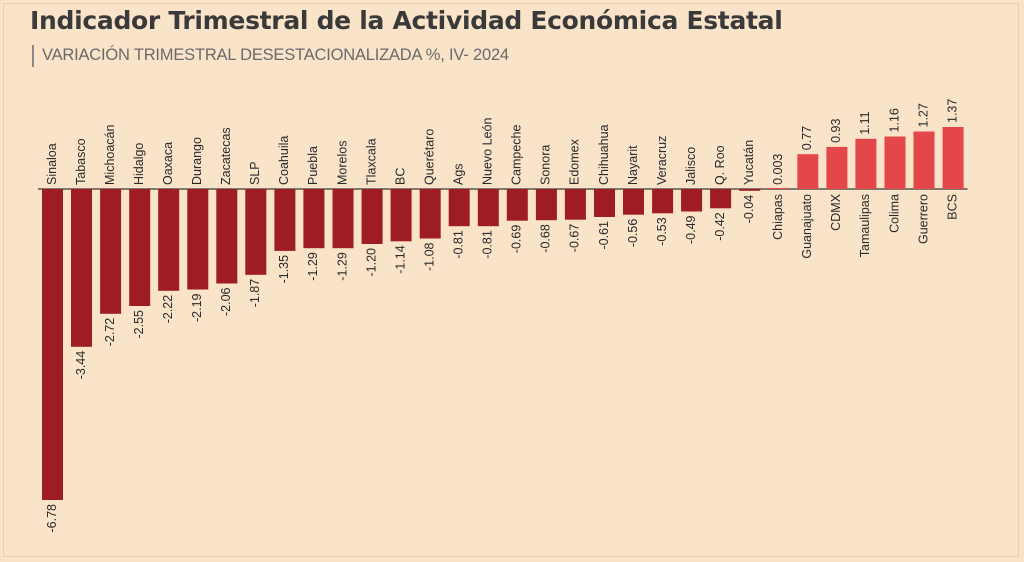 The width and height of the screenshot is (1024, 562). I want to click on category-label: Jalisco, so click(691, 166).